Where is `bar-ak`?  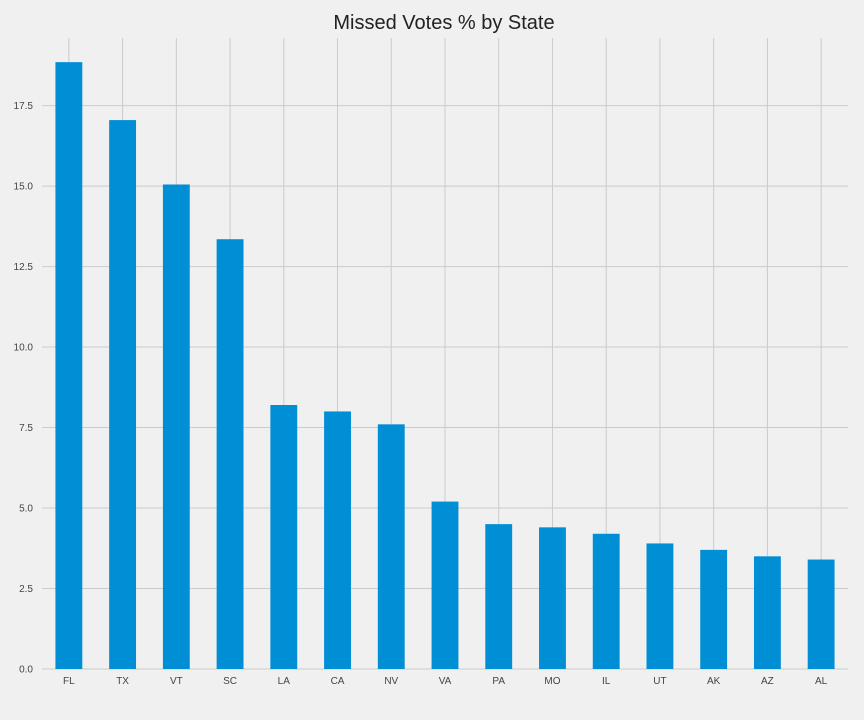 bar-ak is located at coordinates (714, 609).